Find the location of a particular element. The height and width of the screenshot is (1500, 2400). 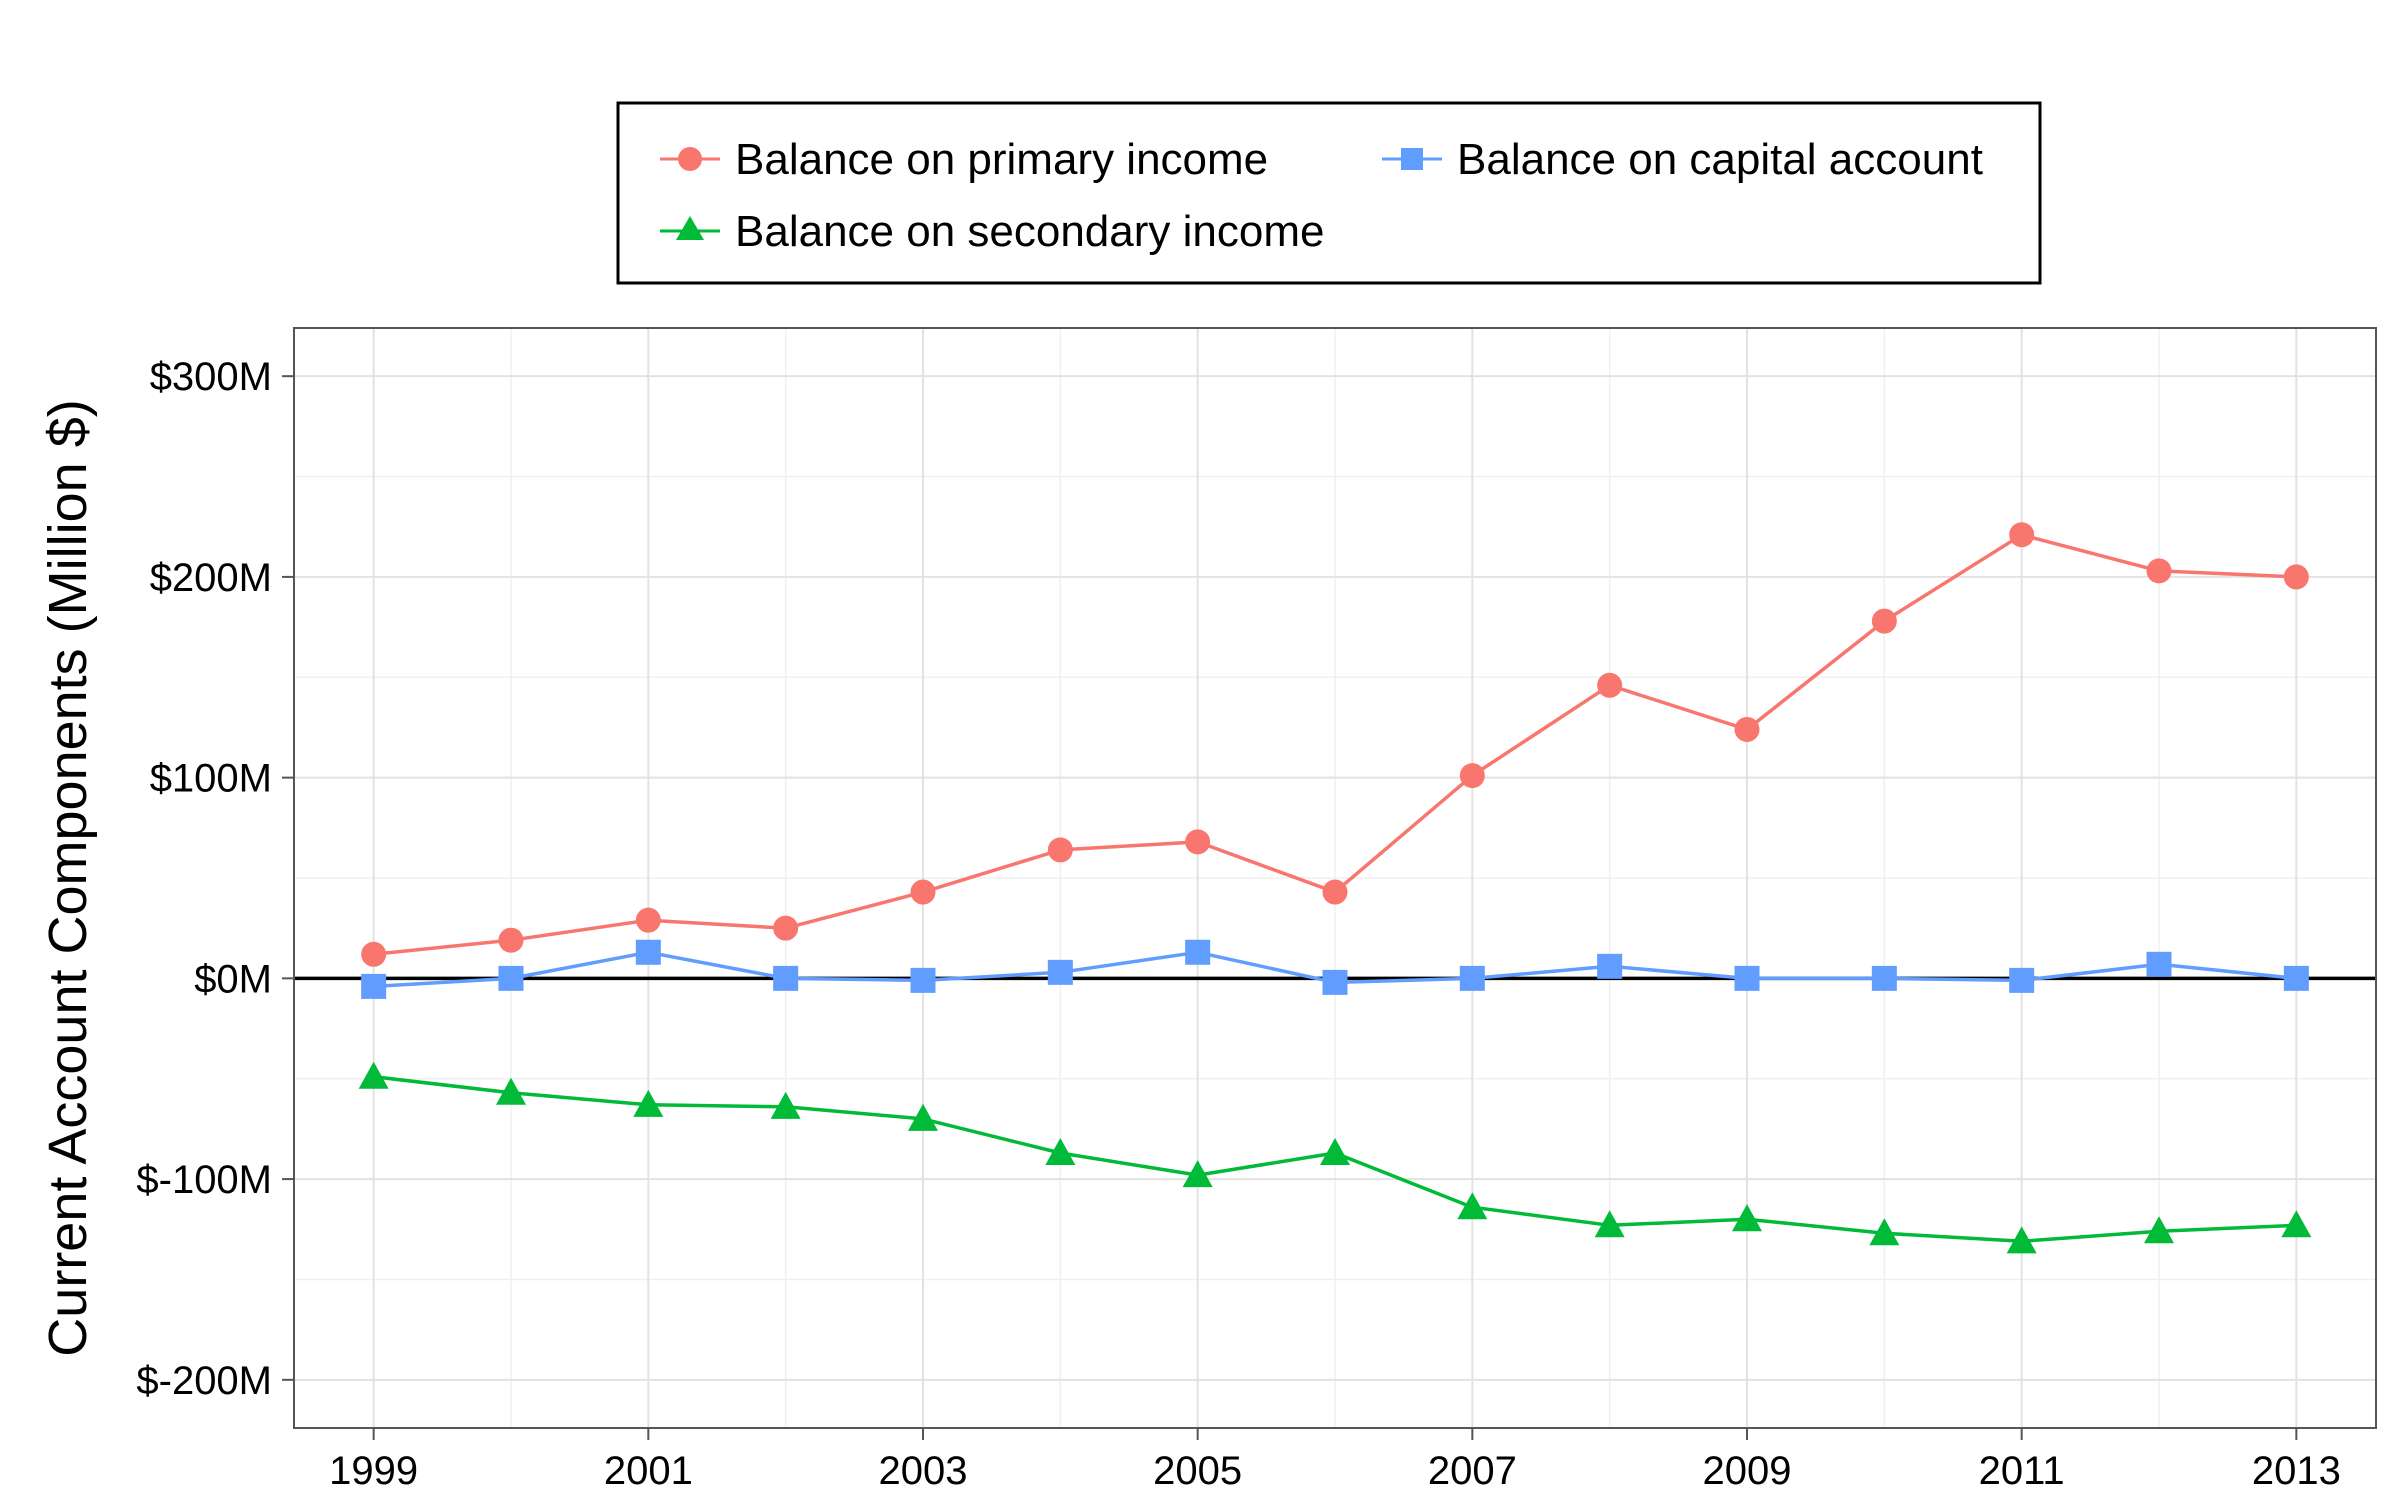

x-tick-label: 1999 is located at coordinates (373, 1471).